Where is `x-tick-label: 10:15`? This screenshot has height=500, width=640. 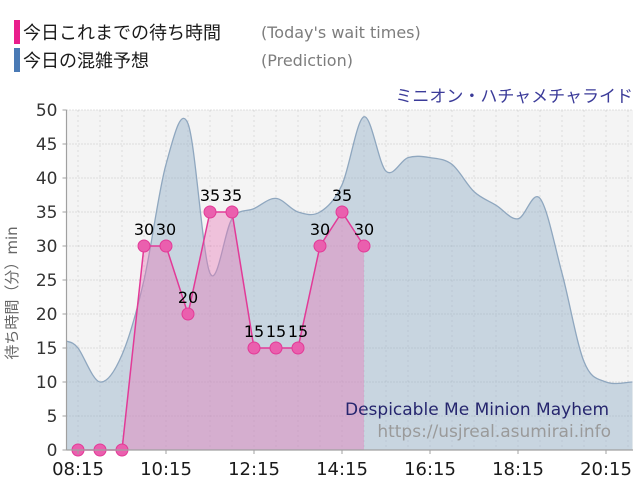
x-tick-label: 10:15 is located at coordinates (166, 469).